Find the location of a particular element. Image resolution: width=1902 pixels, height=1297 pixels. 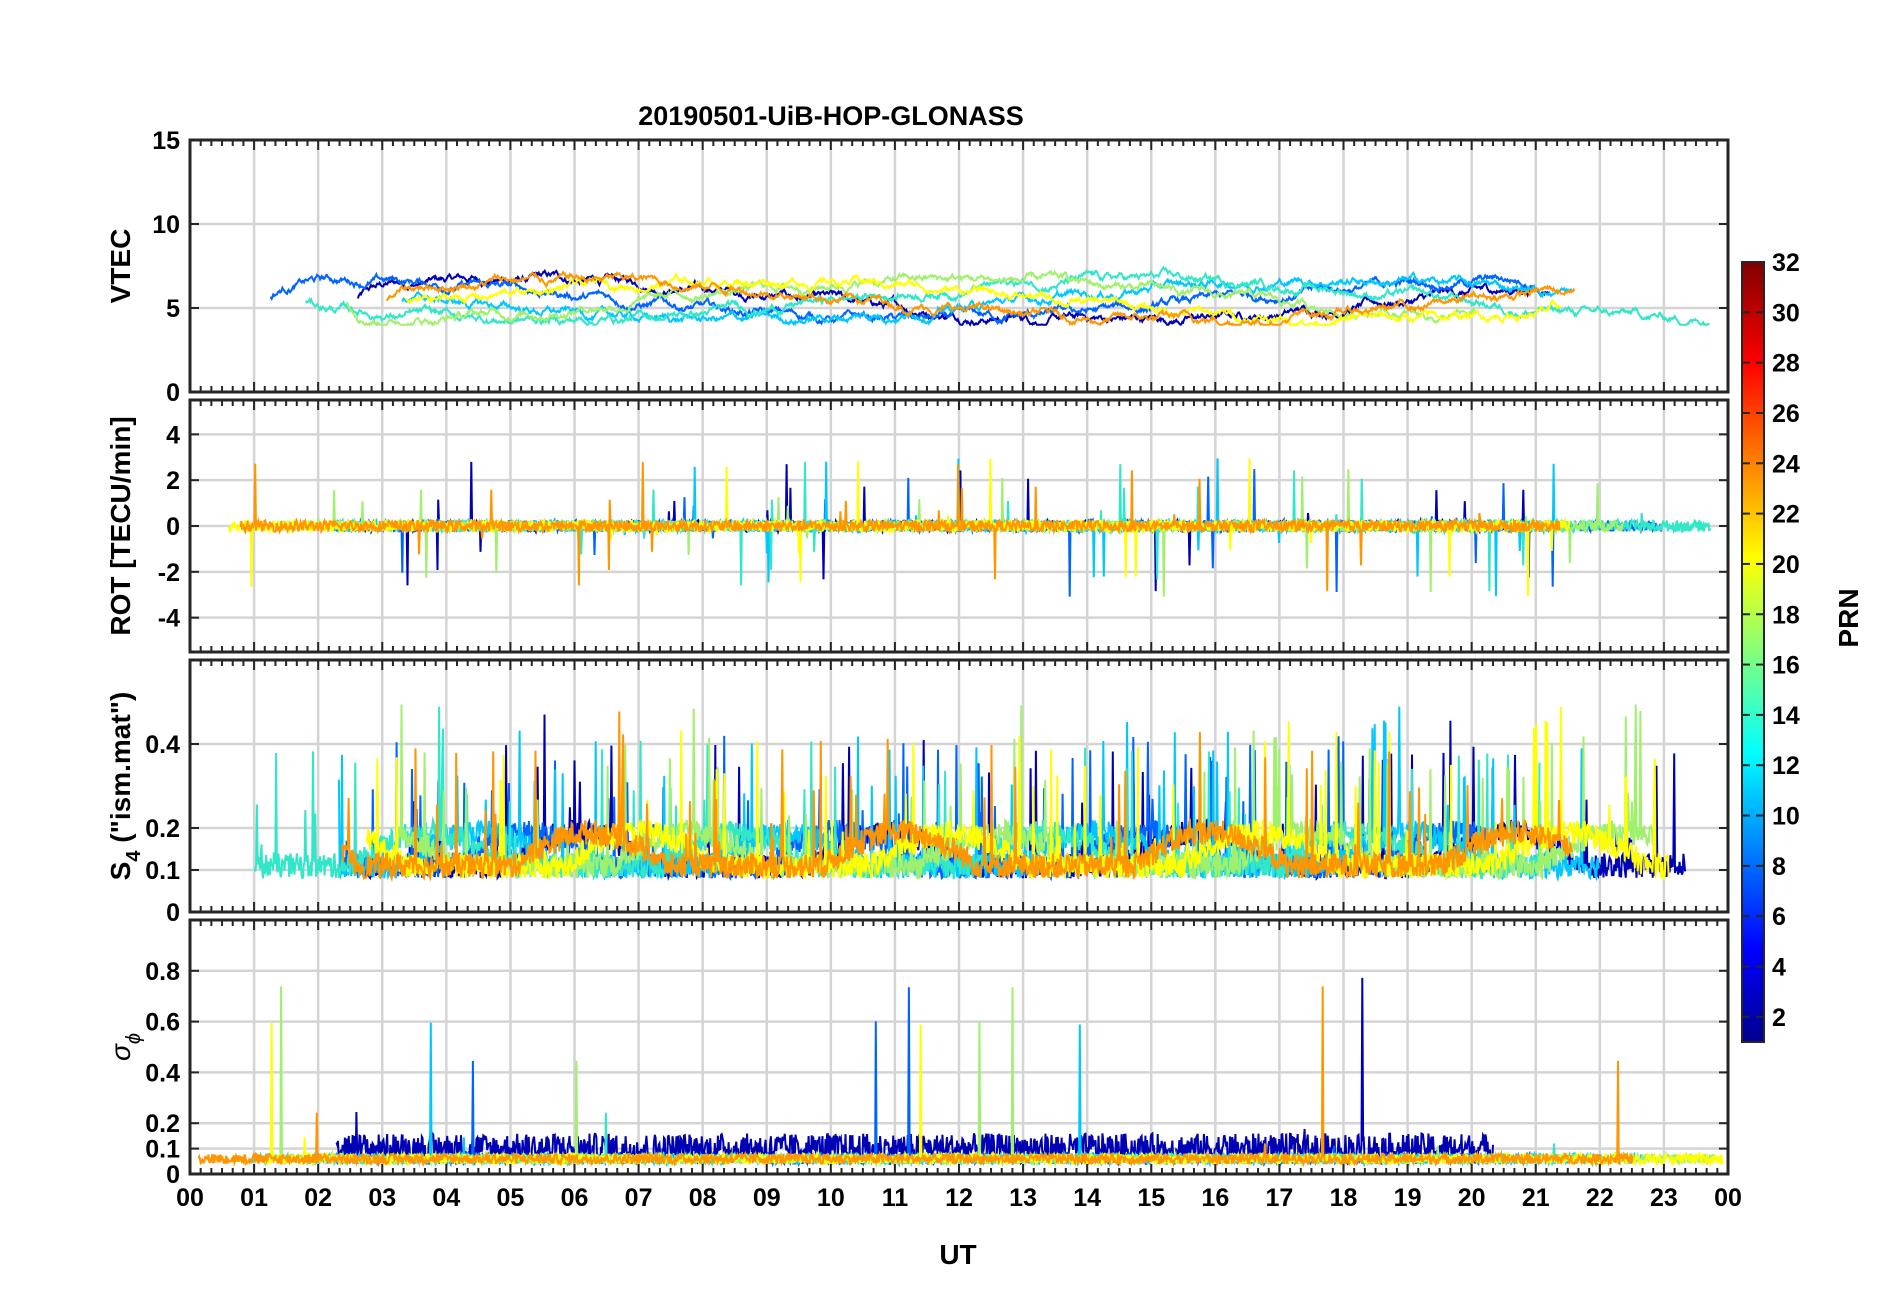

colorbar-tick-label: 26 is located at coordinates (1786, 414).